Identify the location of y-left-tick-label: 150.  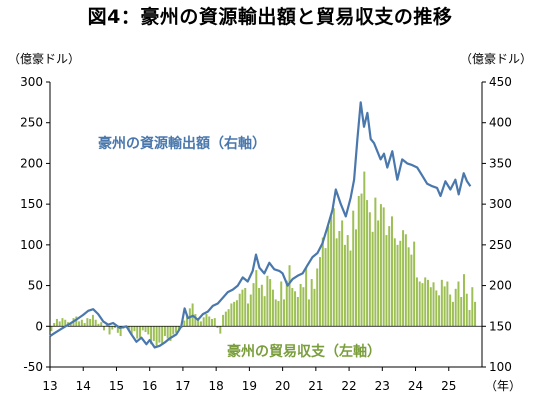
(31, 204).